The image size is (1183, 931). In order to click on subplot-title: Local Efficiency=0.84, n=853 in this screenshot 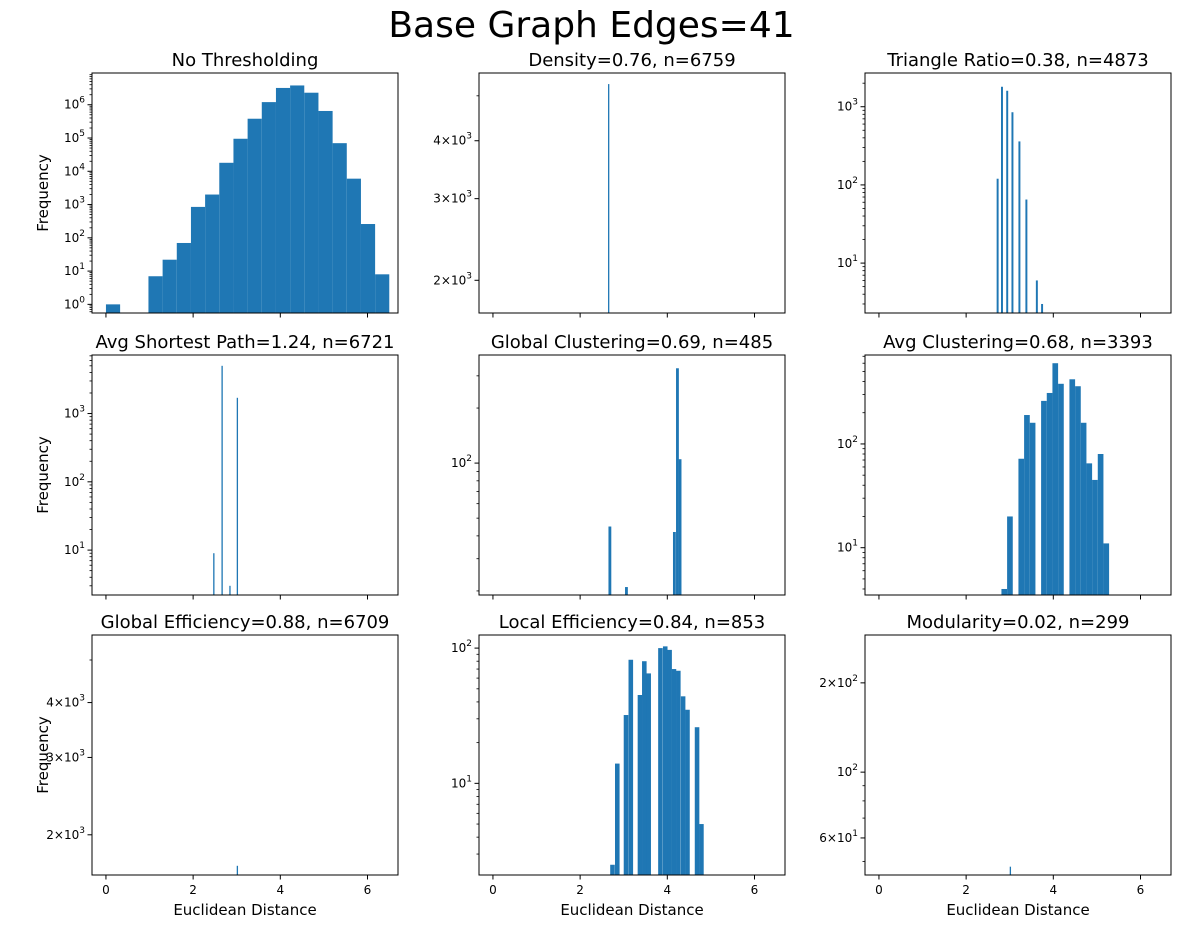, I will do `click(632, 622)`.